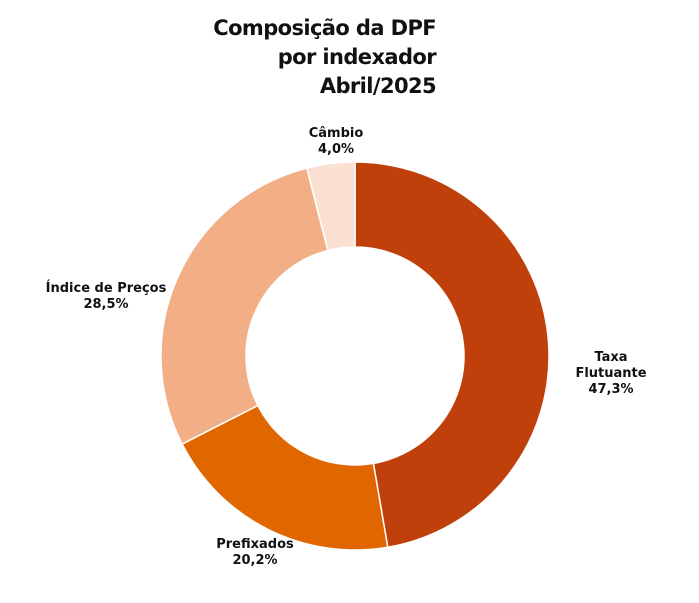 The image size is (699, 603). What do you see at coordinates (105, 304) in the screenshot?
I see `value-label: 28,5%` at bounding box center [105, 304].